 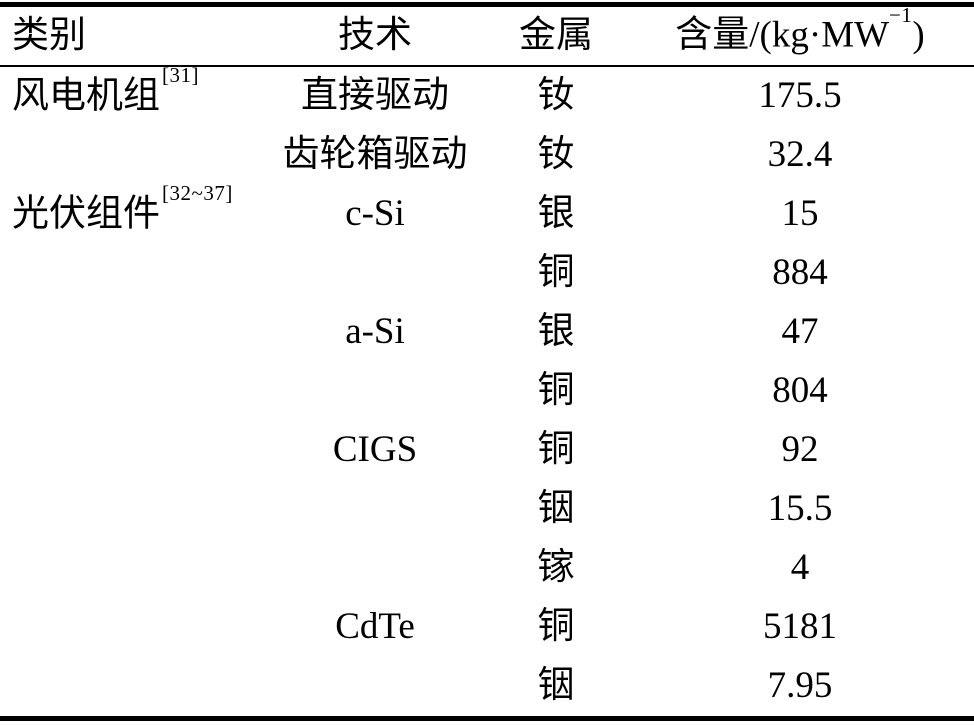 What do you see at coordinates (122, 208) in the screenshot?
I see `cell-category: 光伏组件[32~37]` at bounding box center [122, 208].